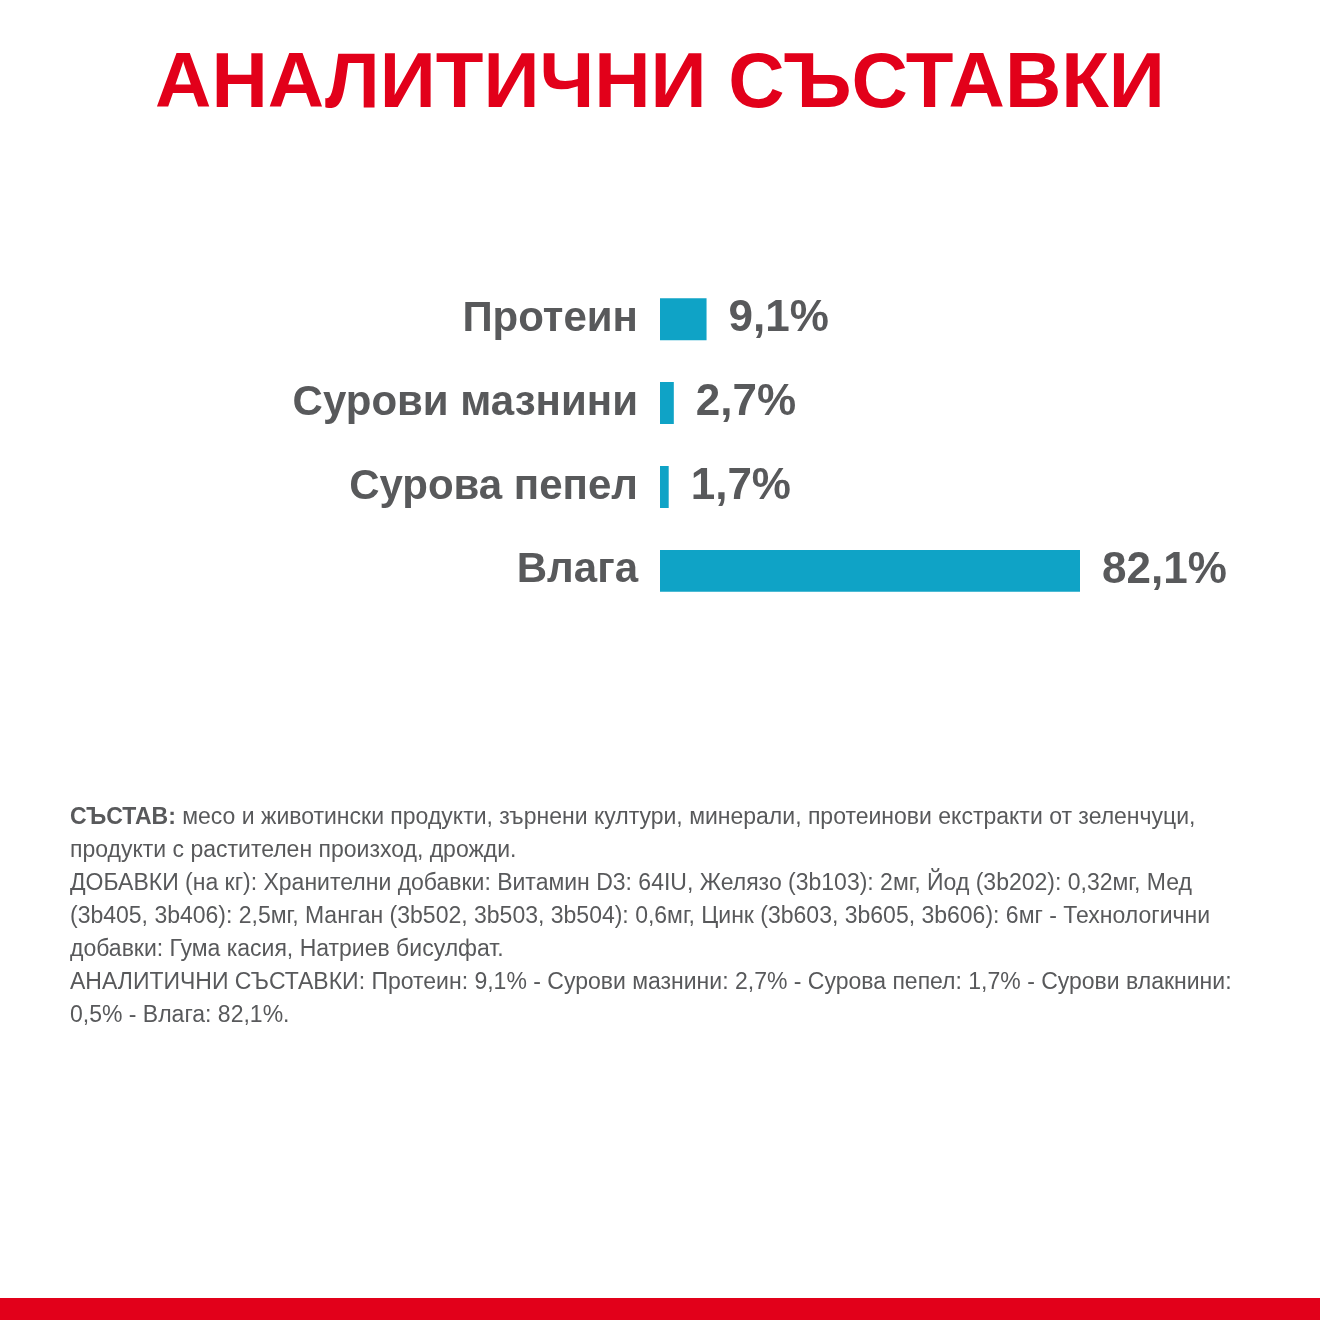 The width and height of the screenshot is (1320, 1320). I want to click on text: АНАЛИТИЧНИ СЪСТАВКИ: Протеин: 9,1% - Сурови мазнини: 2,7% - Сурова пепел: 1,7% - Сурови влакнини: 0,5% - Влага: 82,1%., so click(651, 998).